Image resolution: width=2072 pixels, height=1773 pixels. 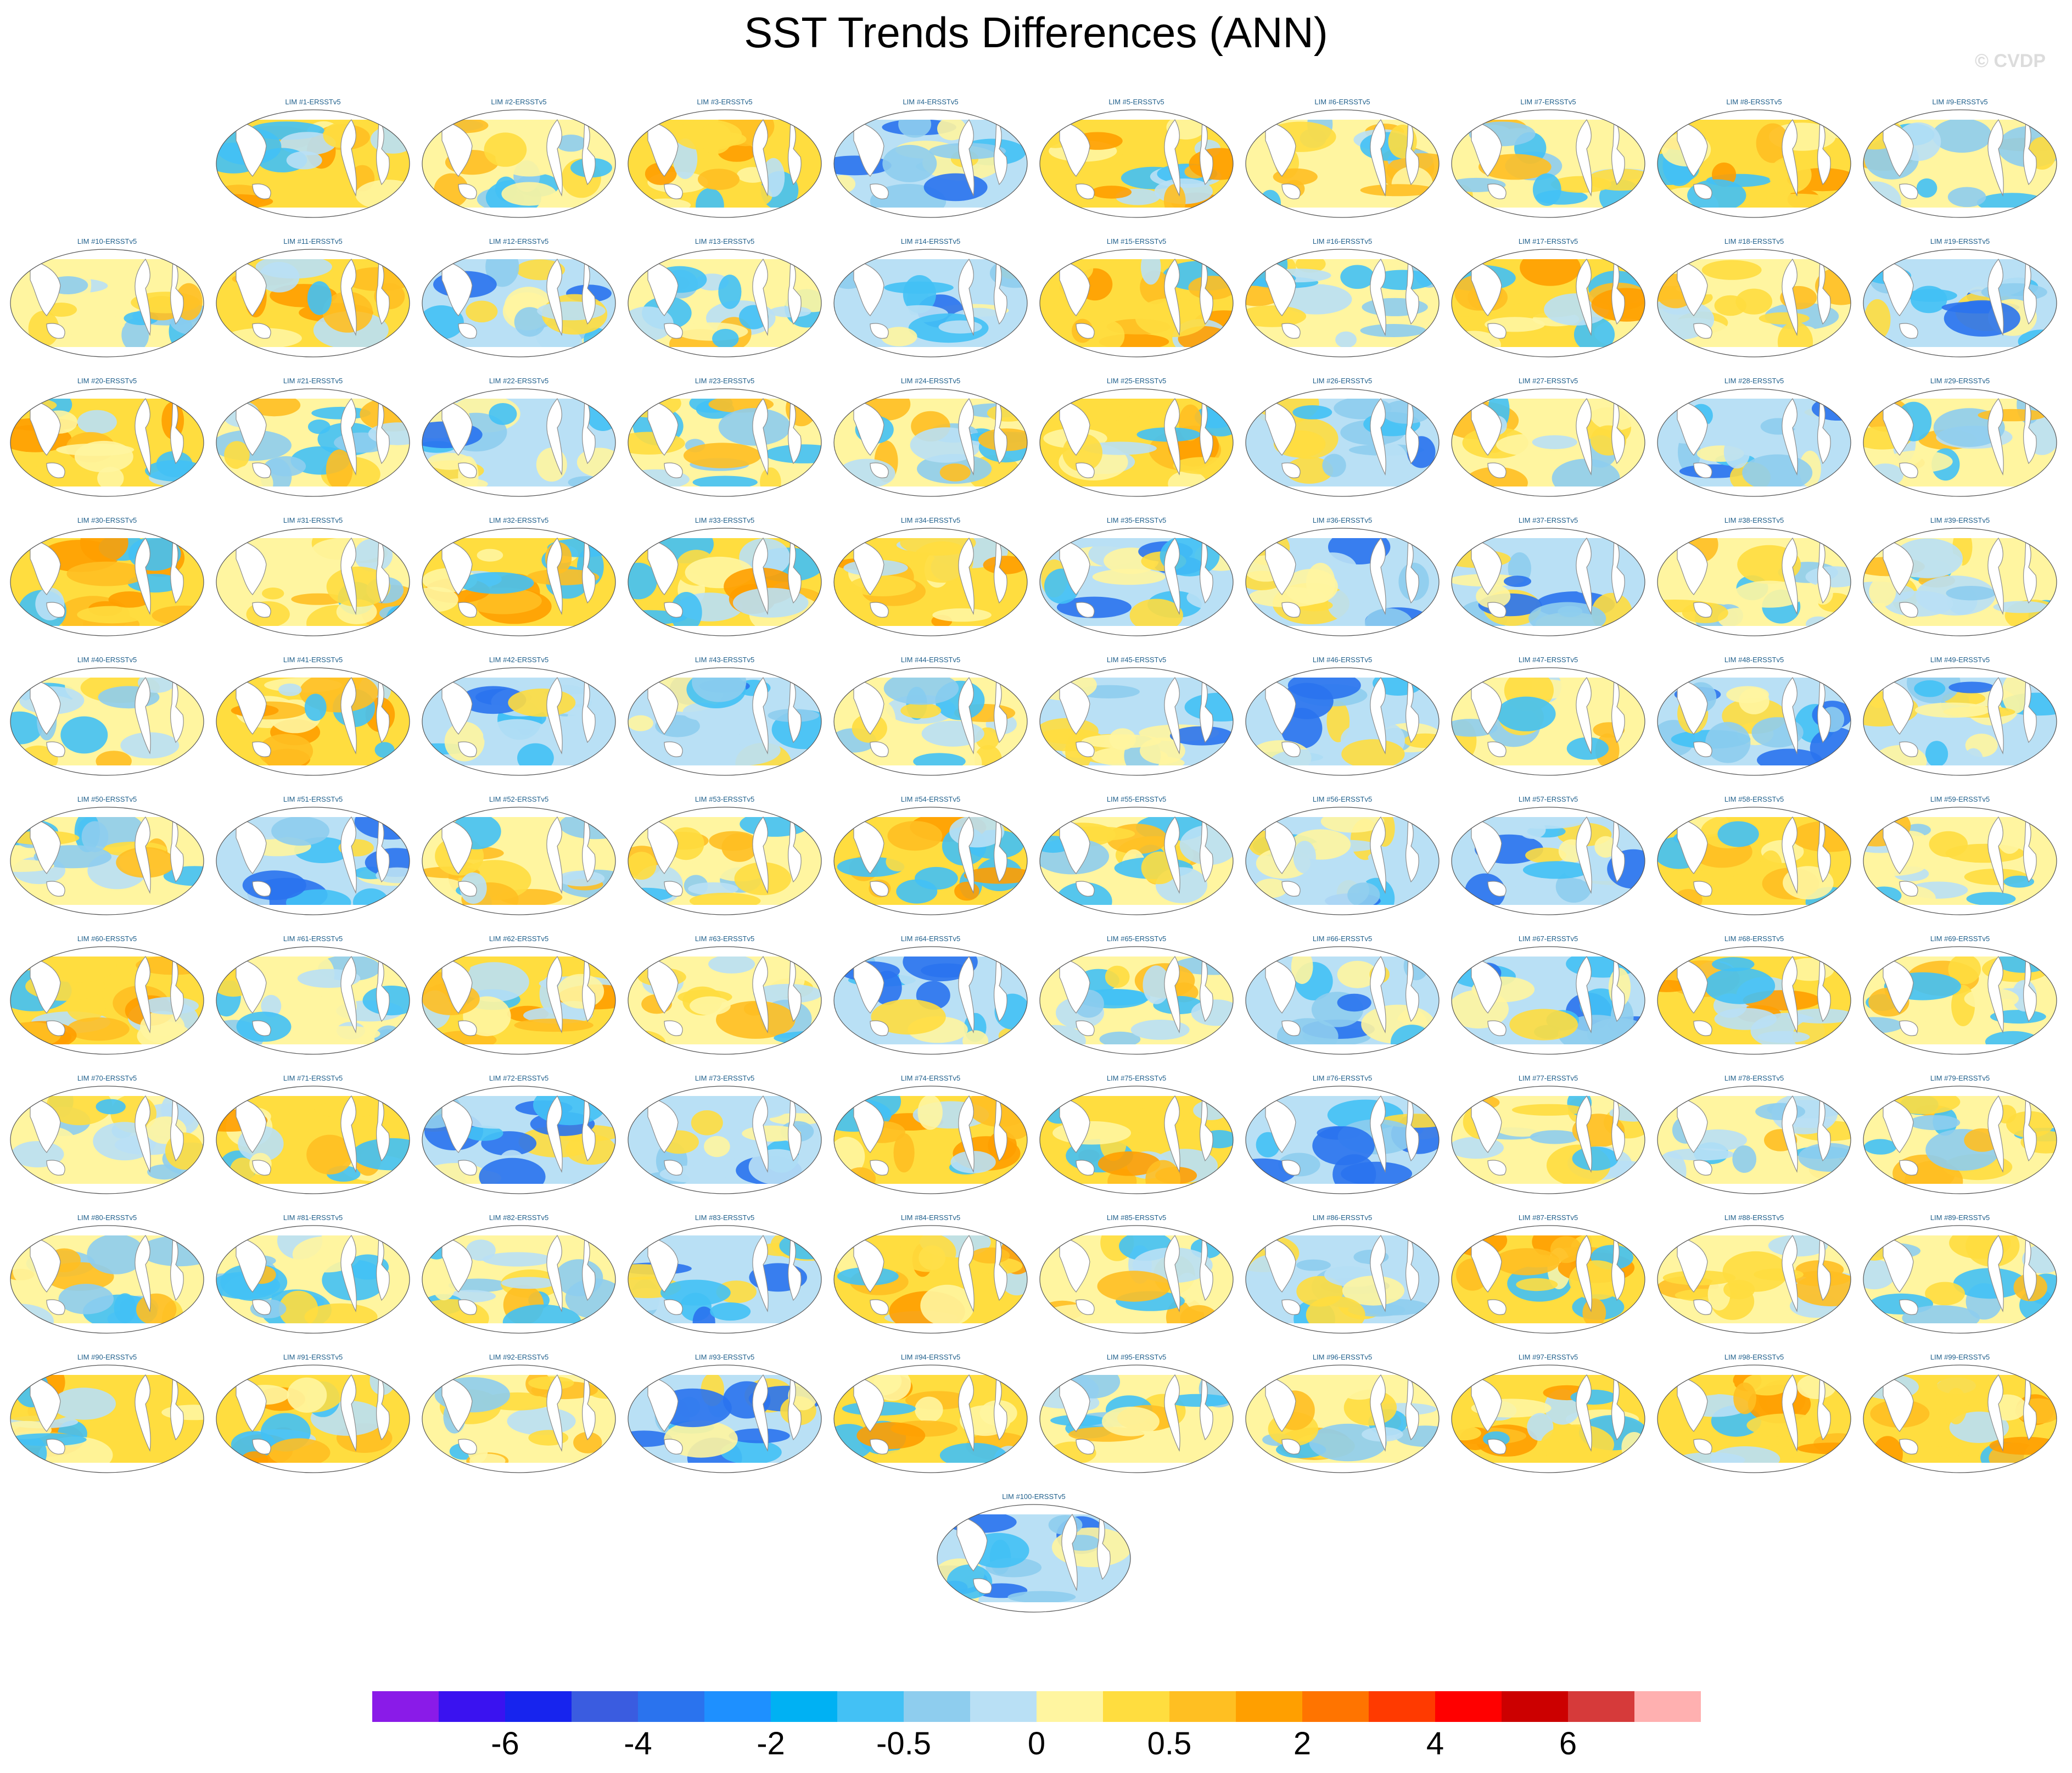 What do you see at coordinates (638, 1743) in the screenshot?
I see `colorbar-tick-label: -4` at bounding box center [638, 1743].